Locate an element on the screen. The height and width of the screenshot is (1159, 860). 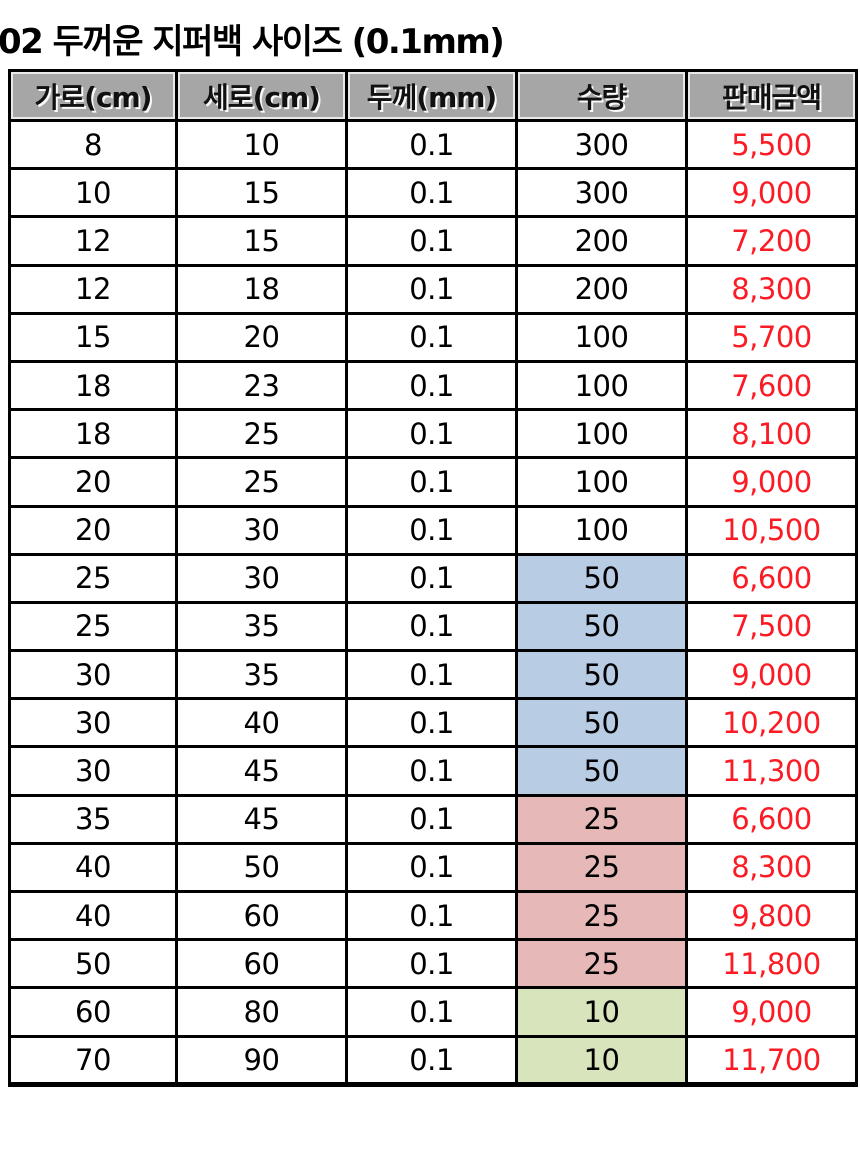
cell-price: 10,200 is located at coordinates (771, 723).